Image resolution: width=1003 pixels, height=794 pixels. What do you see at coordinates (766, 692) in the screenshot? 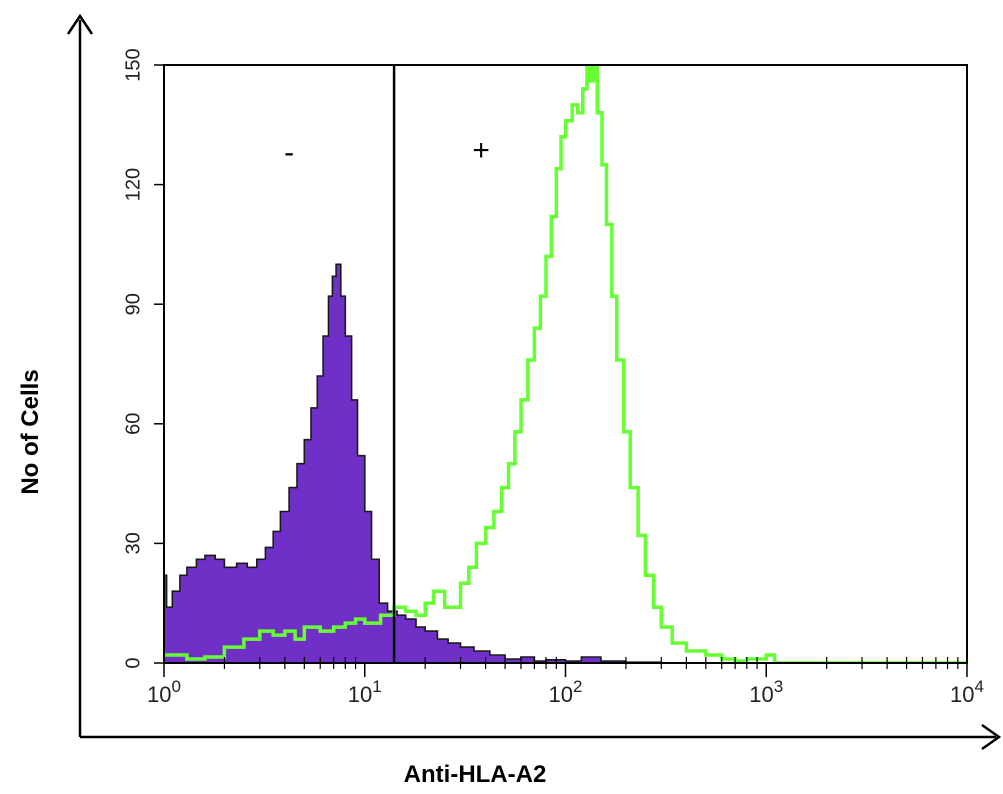
I see `x-tick-label: 10³` at bounding box center [766, 692].